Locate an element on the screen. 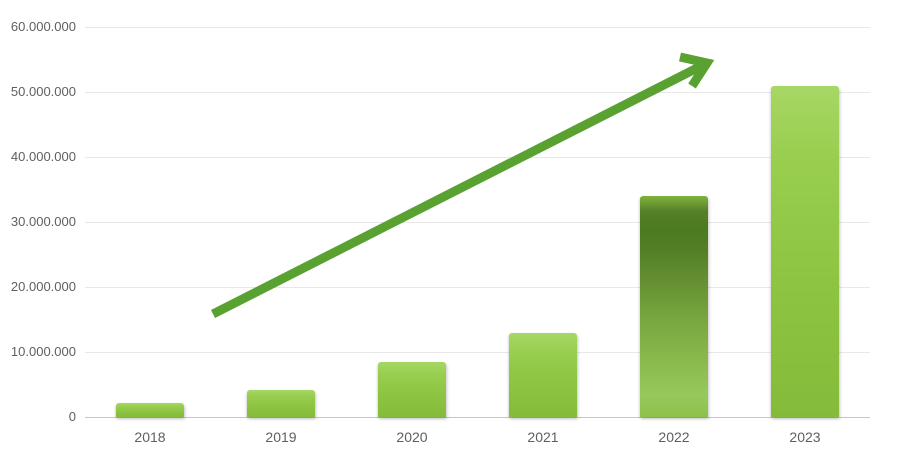 This screenshot has height=460, width=914. y-tick-label: 0 is located at coordinates (72, 416).